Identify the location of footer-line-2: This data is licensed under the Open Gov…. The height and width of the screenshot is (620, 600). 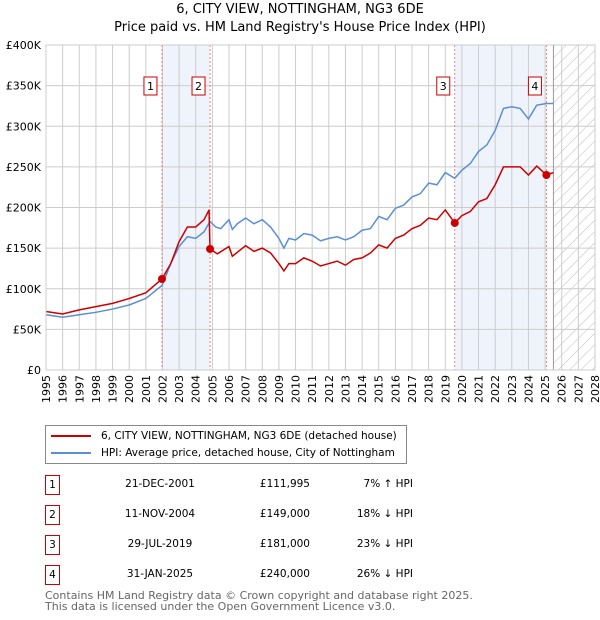
(220, 606).